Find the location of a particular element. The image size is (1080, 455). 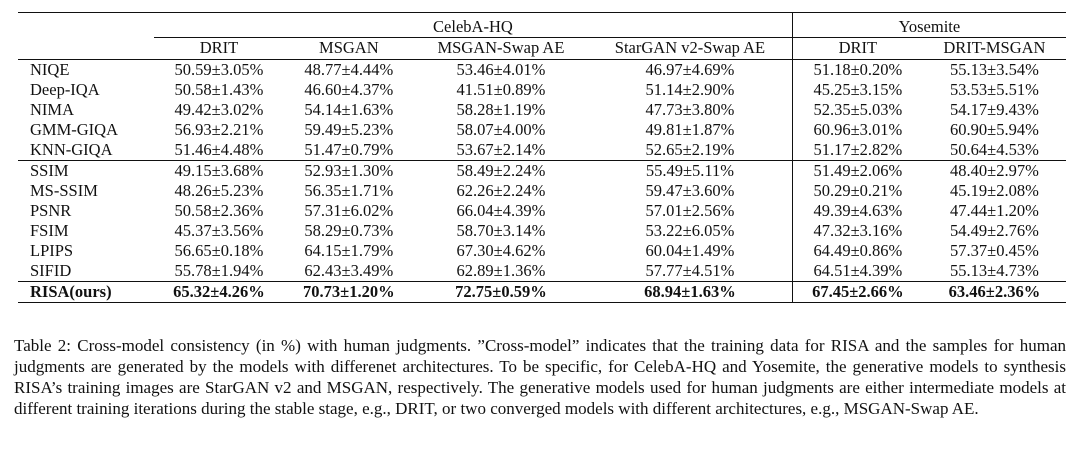

table-cell-value: 59.47±3.60% is located at coordinates (690, 190).